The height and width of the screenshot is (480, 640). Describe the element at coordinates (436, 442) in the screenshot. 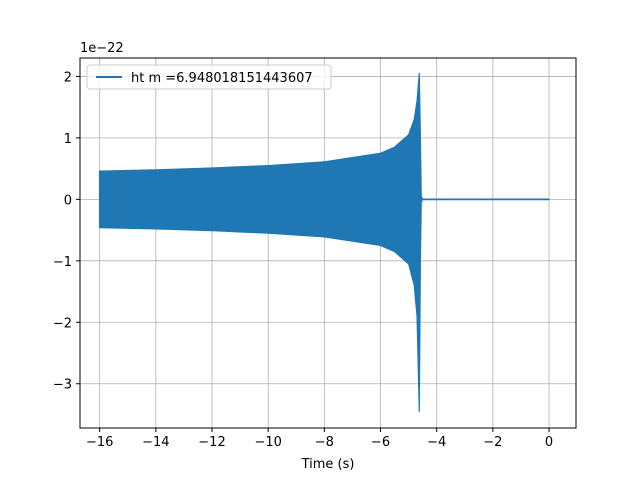

I see `x-tick-label: −4` at that location.